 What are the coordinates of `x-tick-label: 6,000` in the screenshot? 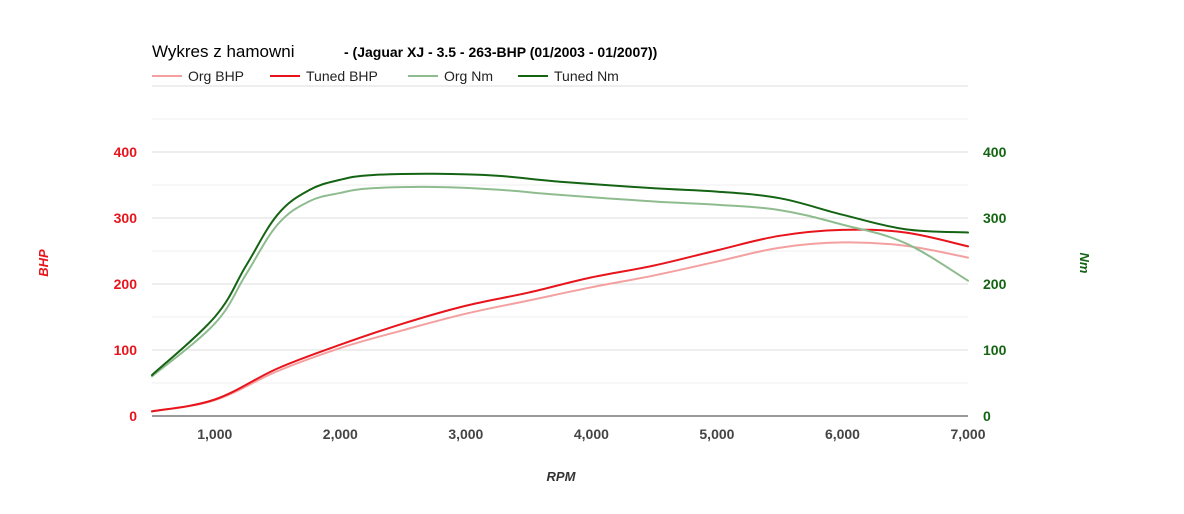 It's located at (842, 434).